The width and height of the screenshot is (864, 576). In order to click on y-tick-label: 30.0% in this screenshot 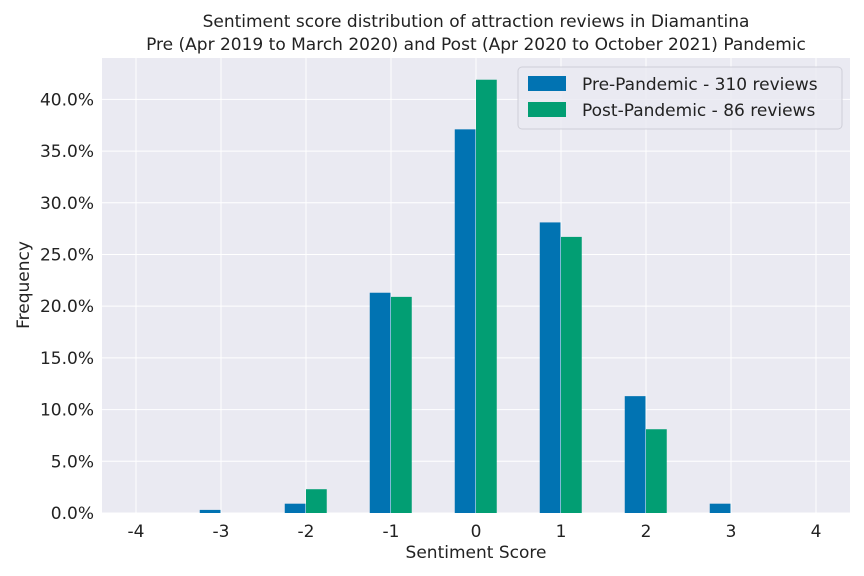, I will do `click(67, 204)`.